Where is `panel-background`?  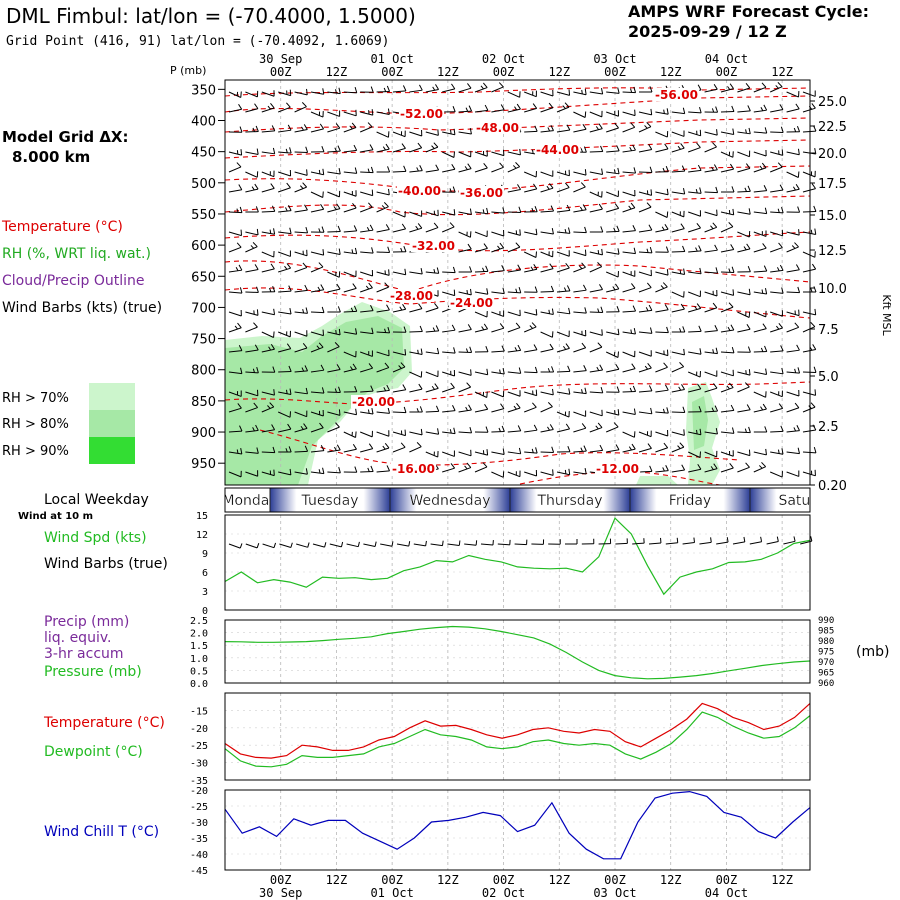
panel-background is located at coordinates (517, 562).